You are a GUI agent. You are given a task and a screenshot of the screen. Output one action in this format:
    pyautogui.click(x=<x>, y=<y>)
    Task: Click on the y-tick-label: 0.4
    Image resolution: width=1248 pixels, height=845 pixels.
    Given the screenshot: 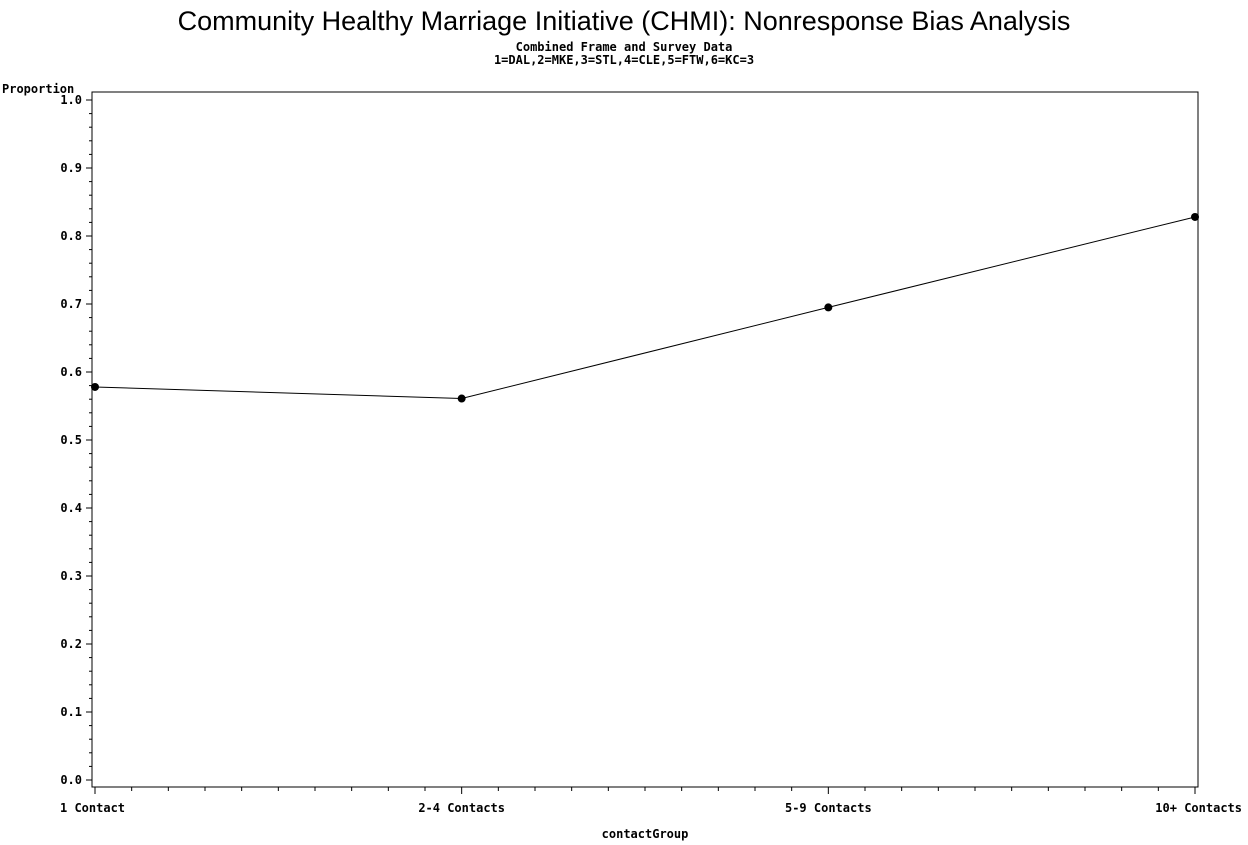 What is the action you would take?
    pyautogui.click(x=71, y=508)
    